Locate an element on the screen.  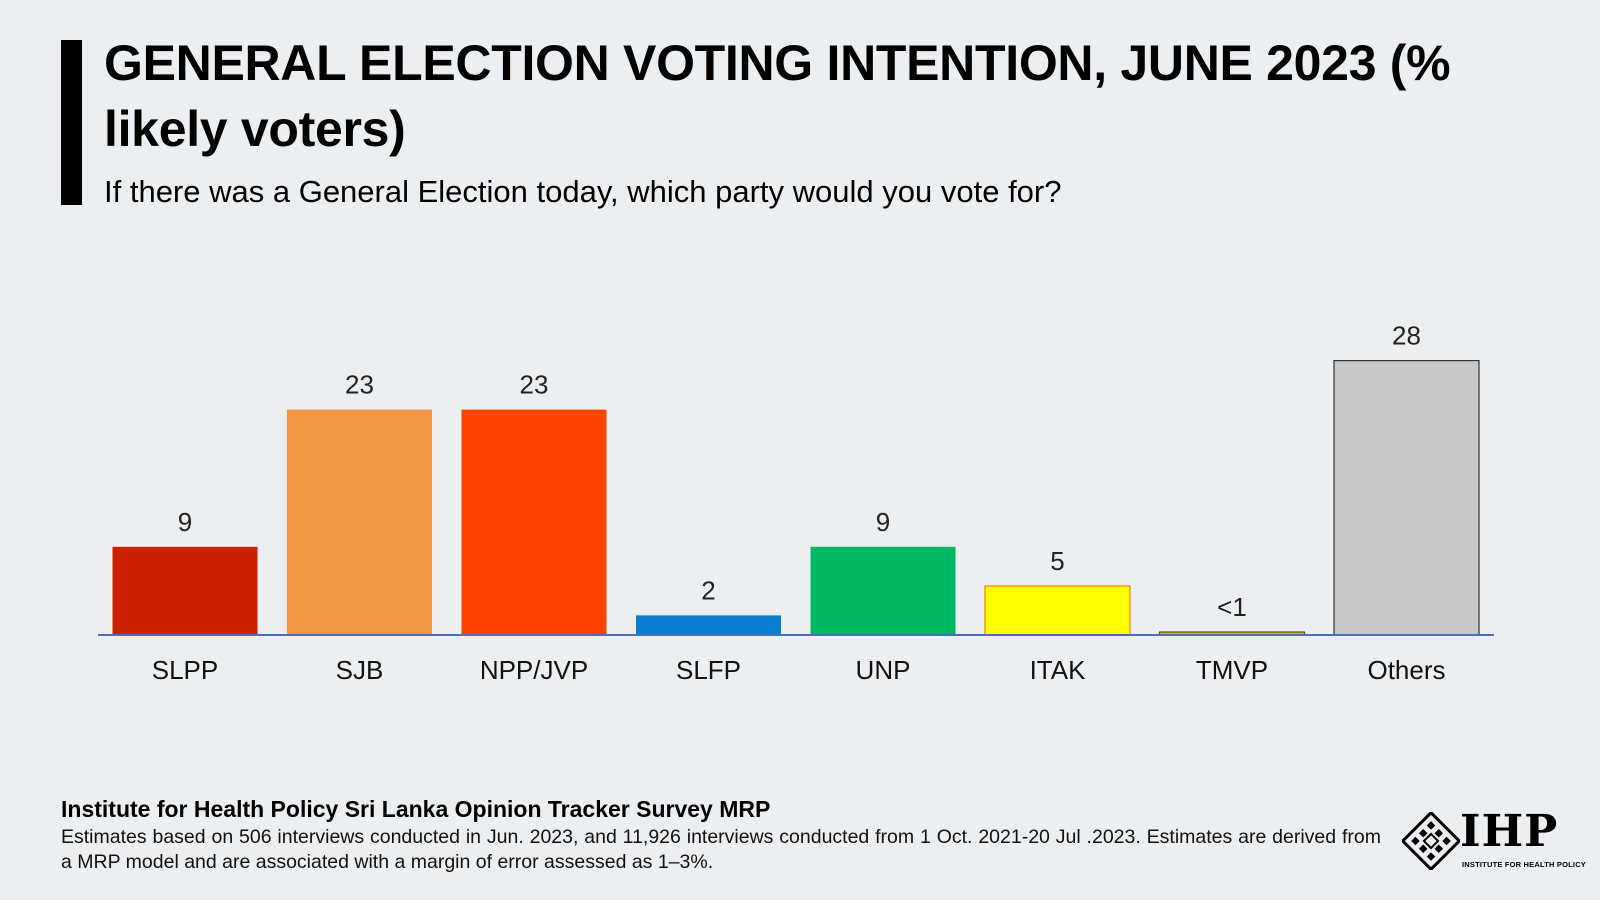
category-label: NPP/JVP is located at coordinates (534, 670).